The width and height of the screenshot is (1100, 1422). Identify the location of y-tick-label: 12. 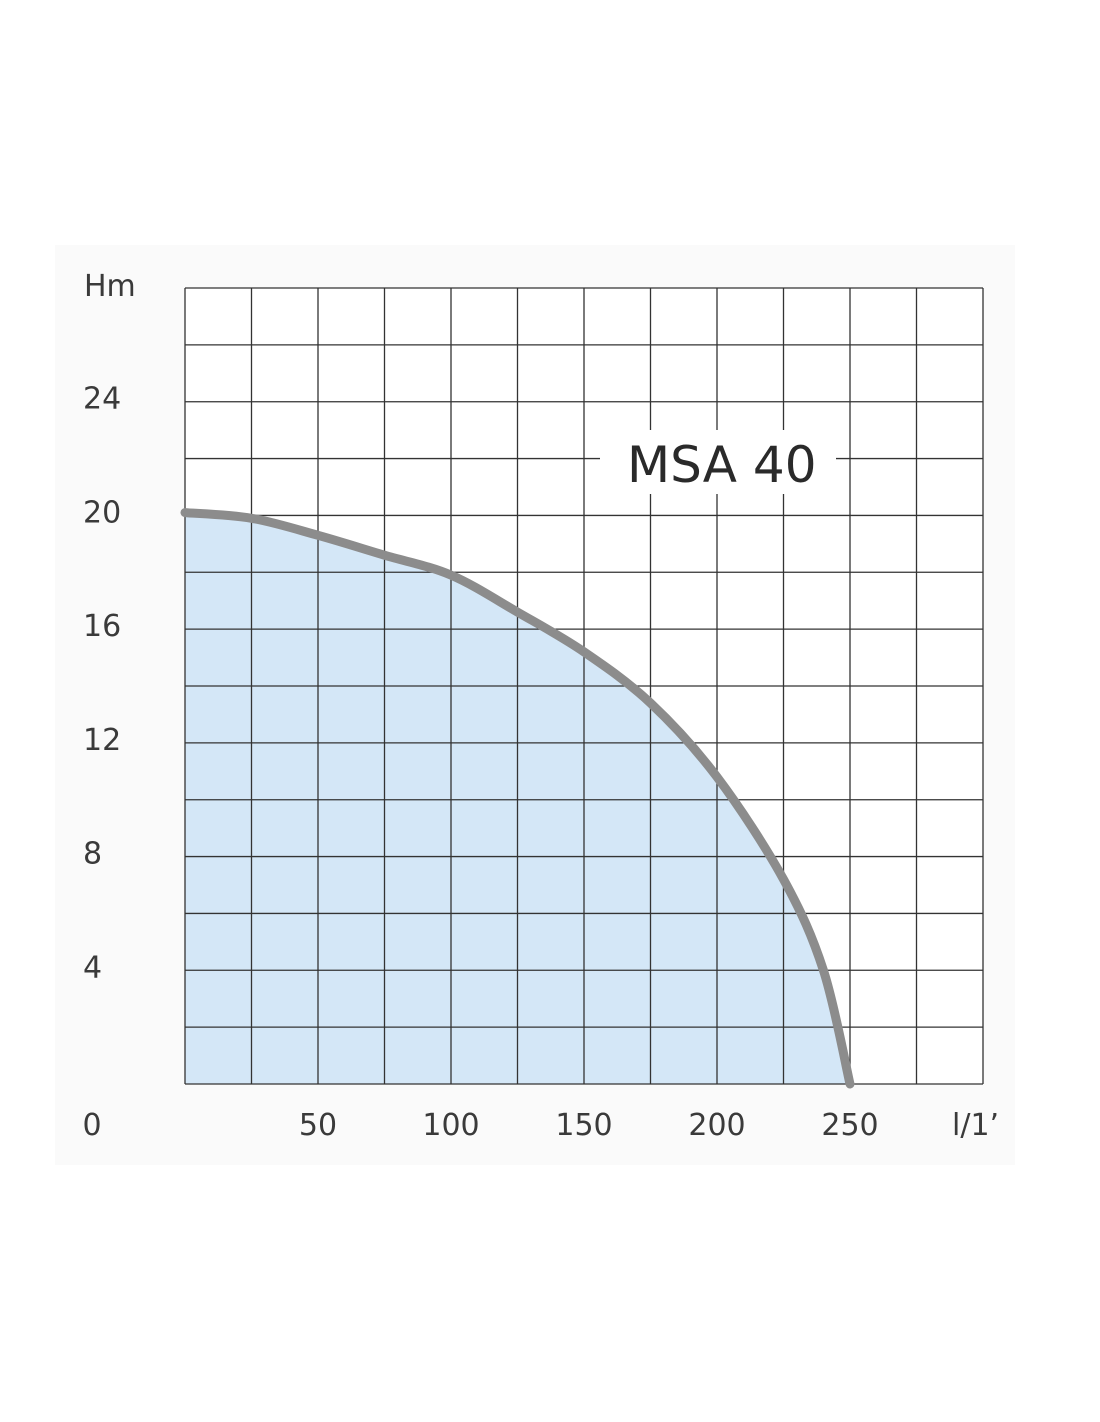
(102, 740).